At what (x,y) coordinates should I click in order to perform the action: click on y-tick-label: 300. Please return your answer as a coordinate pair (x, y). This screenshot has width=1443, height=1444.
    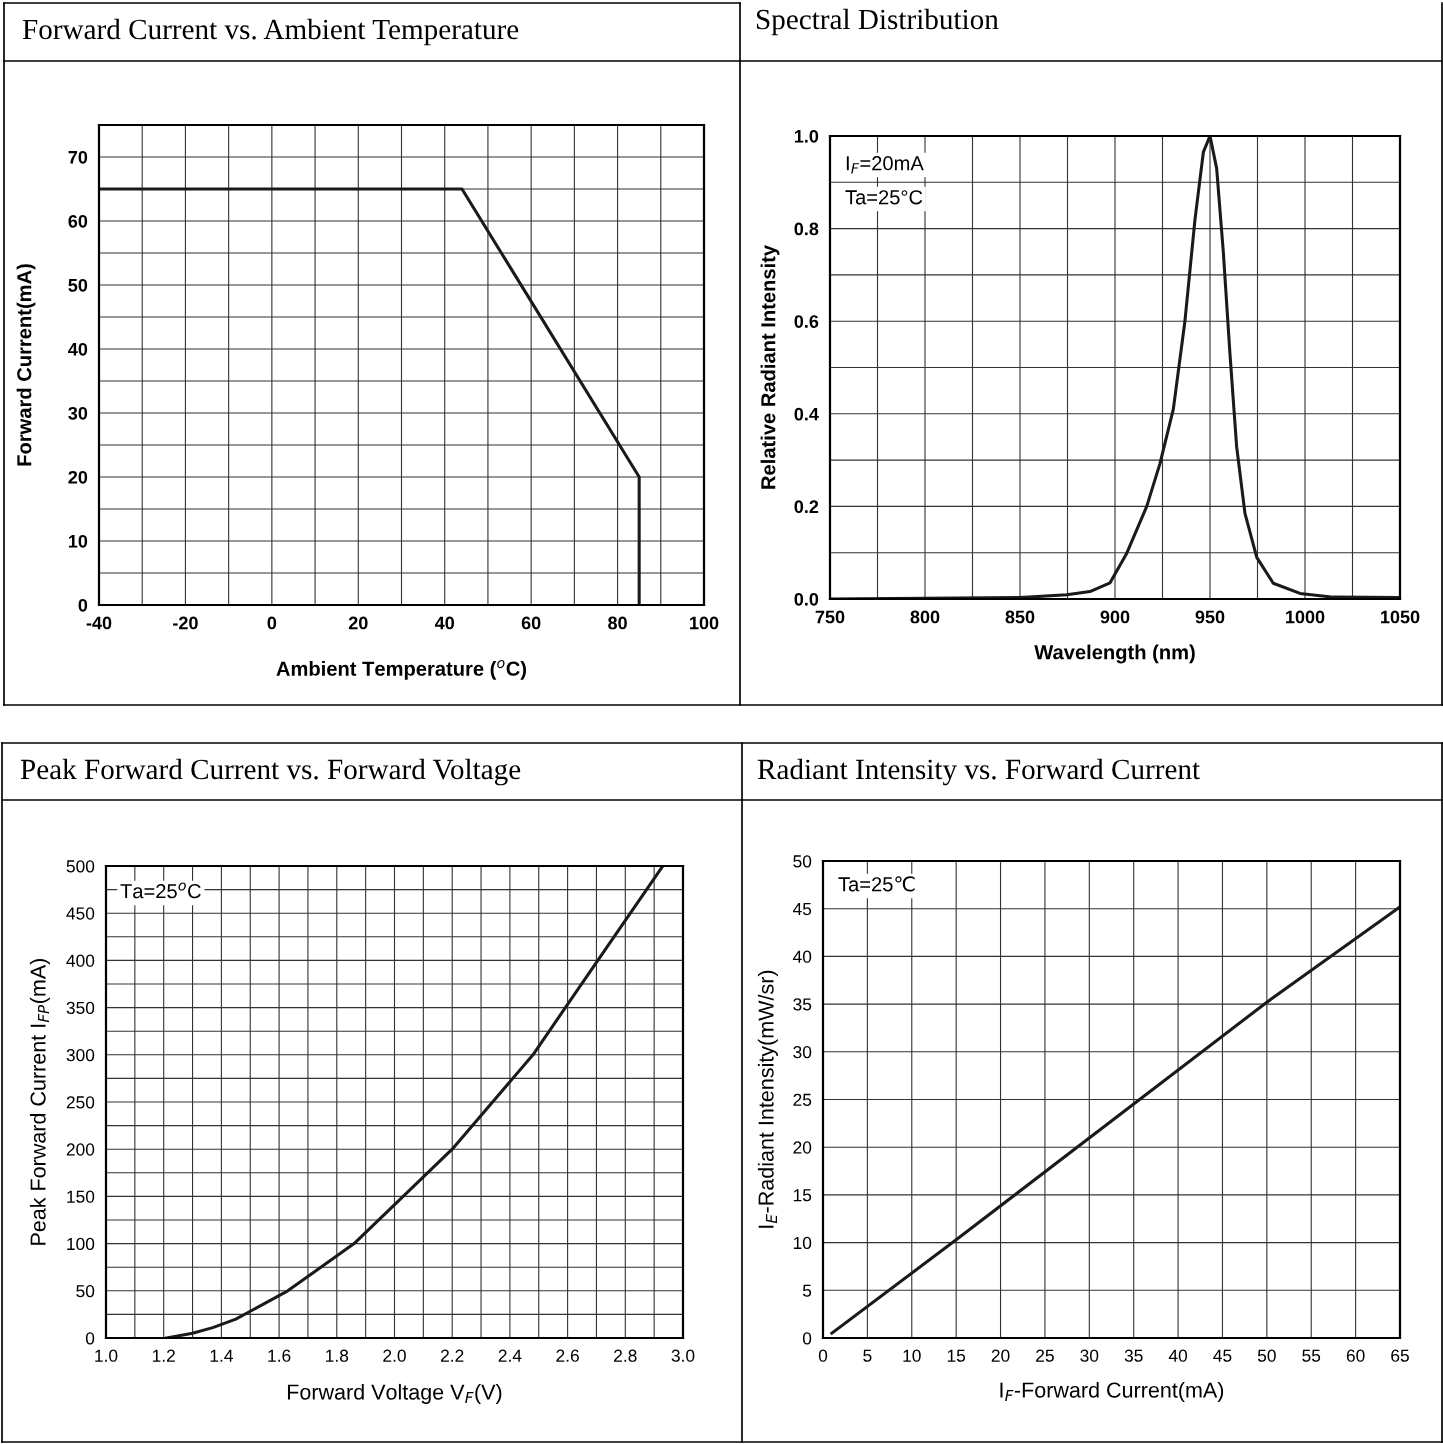
    Looking at the image, I should click on (80, 1055).